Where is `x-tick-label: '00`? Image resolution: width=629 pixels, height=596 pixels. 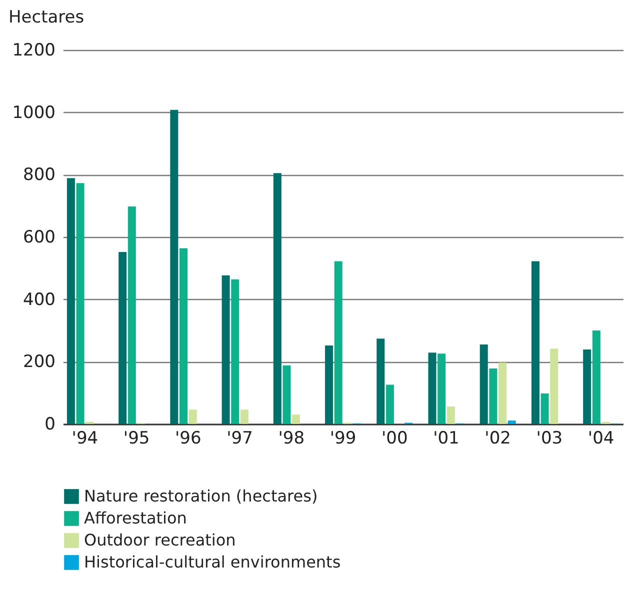 x-tick-label: '00 is located at coordinates (394, 438).